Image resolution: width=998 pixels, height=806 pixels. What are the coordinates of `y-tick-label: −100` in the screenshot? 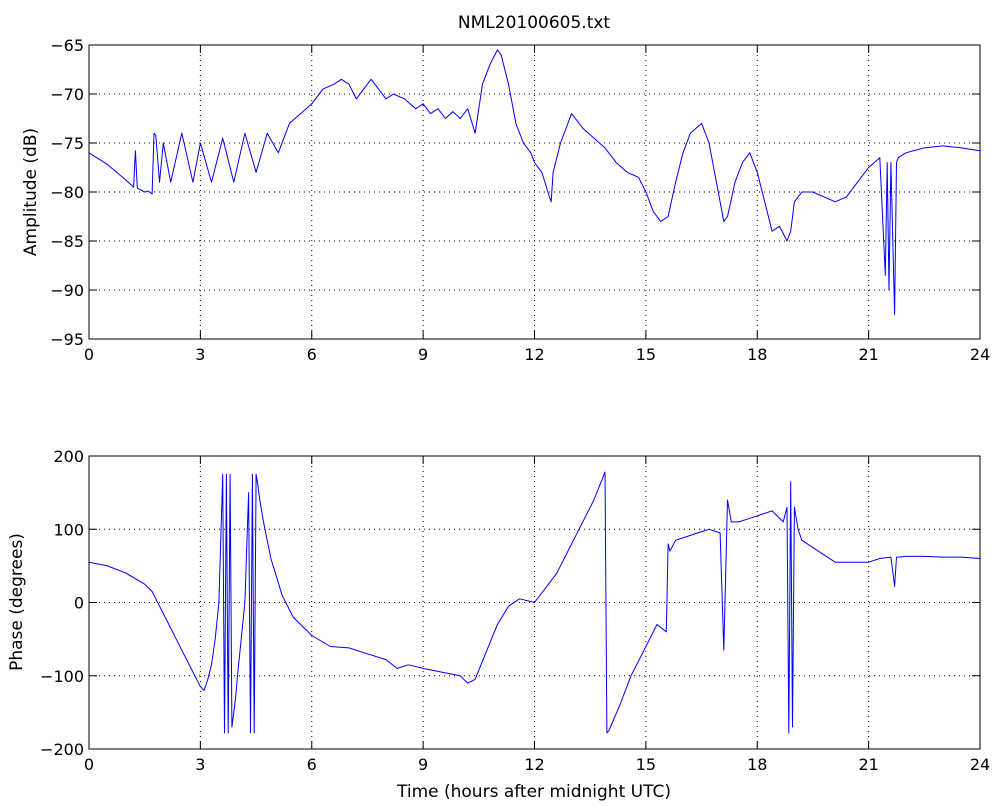 It's located at (62, 676).